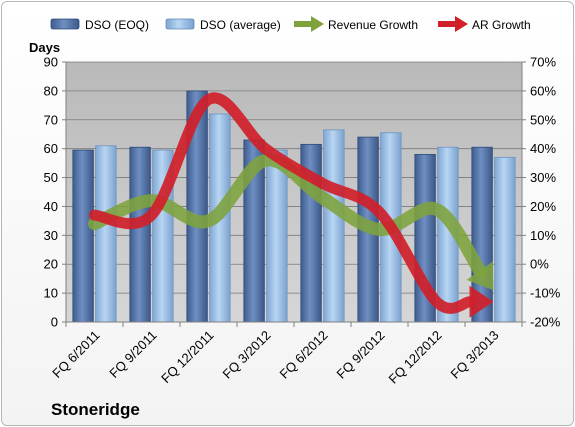  Describe the element at coordinates (414, 357) in the screenshot. I see `x-tick-label: FQ 12/2012` at that location.